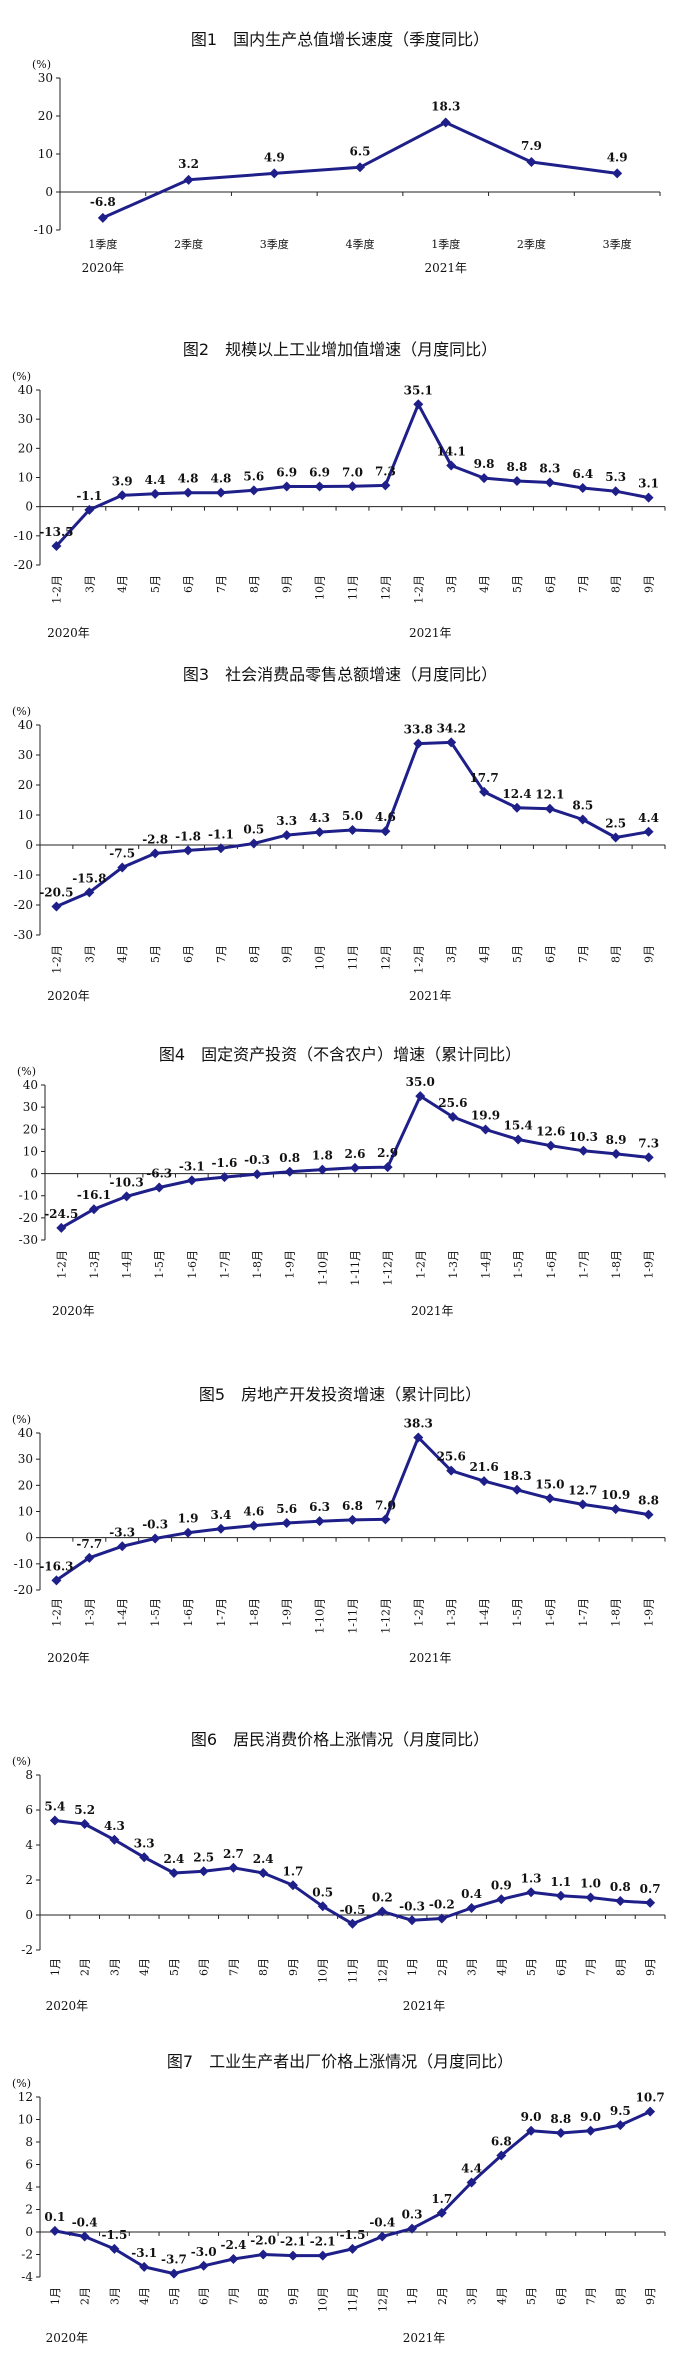  What do you see at coordinates (650, 2296) in the screenshot?
I see `c7-x-tick-label: 9月` at bounding box center [650, 2296].